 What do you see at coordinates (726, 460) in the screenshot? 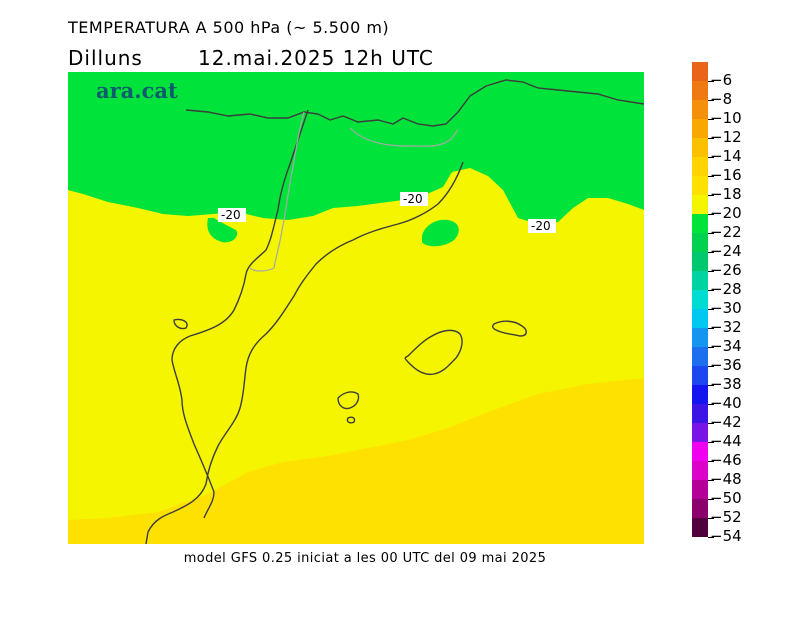
I see `colorbar-label: −46` at bounding box center [726, 460].